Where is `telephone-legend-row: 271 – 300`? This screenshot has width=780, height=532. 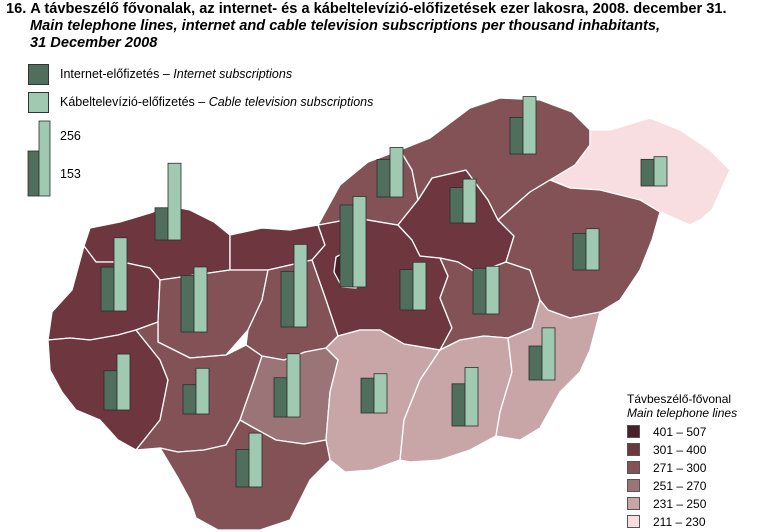
telephone-legend-row: 271 – 300 is located at coordinates (682, 468).